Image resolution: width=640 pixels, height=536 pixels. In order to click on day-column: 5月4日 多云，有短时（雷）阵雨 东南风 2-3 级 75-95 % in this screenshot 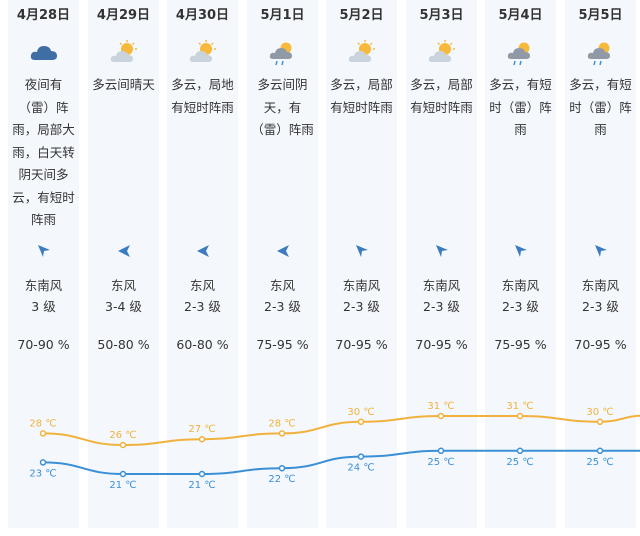, I will do `click(520, 264)`.